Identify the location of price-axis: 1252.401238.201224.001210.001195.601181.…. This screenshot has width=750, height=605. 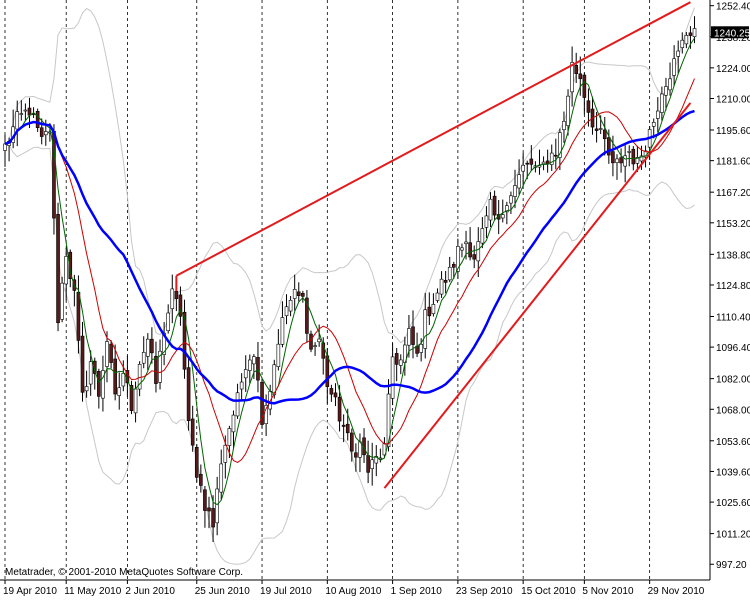
(729, 300).